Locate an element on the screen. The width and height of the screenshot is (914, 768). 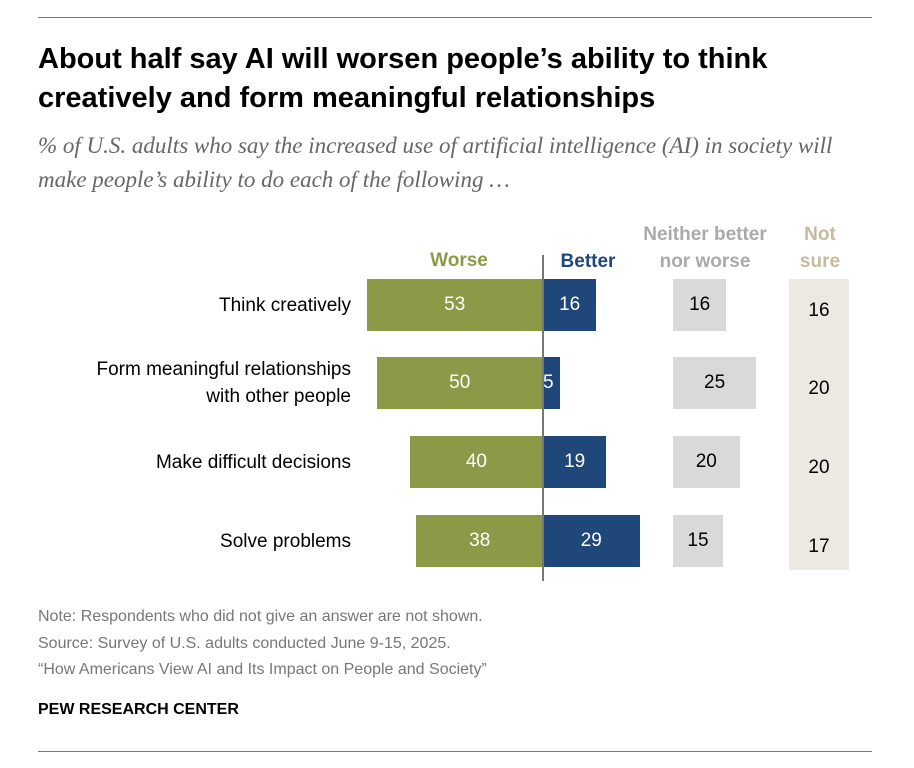
bar-neither: 15 is located at coordinates (698, 541).